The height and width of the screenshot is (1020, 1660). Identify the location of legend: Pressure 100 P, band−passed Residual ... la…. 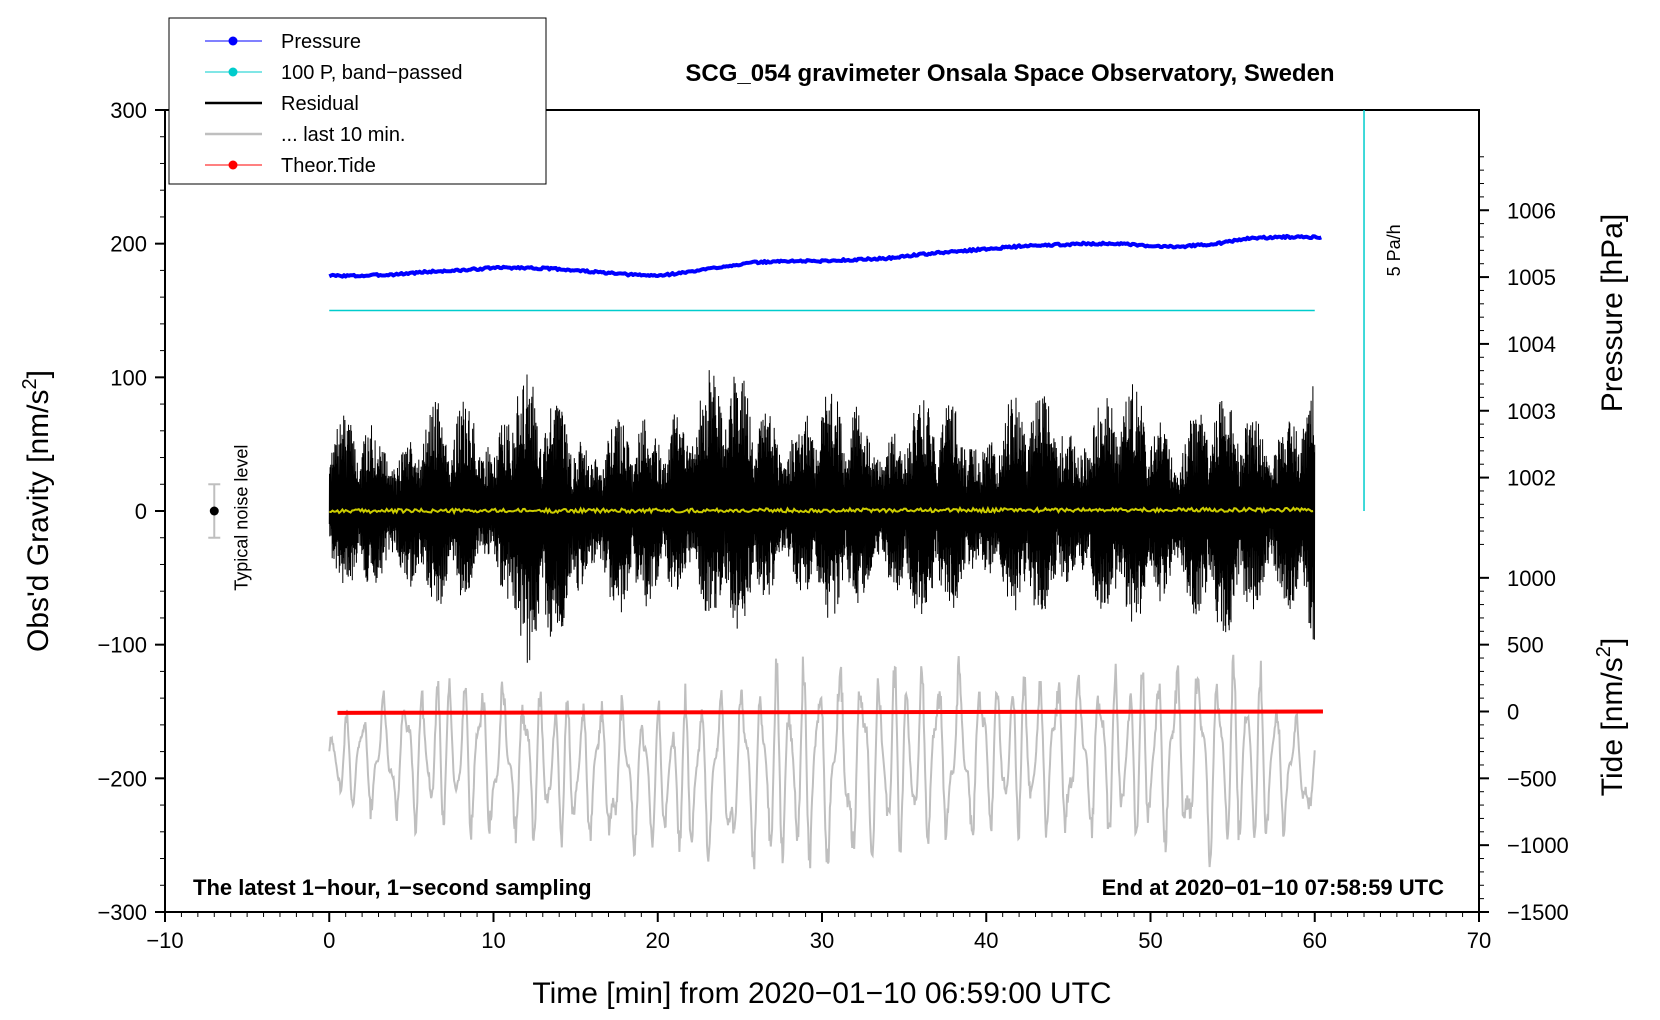
(357, 101).